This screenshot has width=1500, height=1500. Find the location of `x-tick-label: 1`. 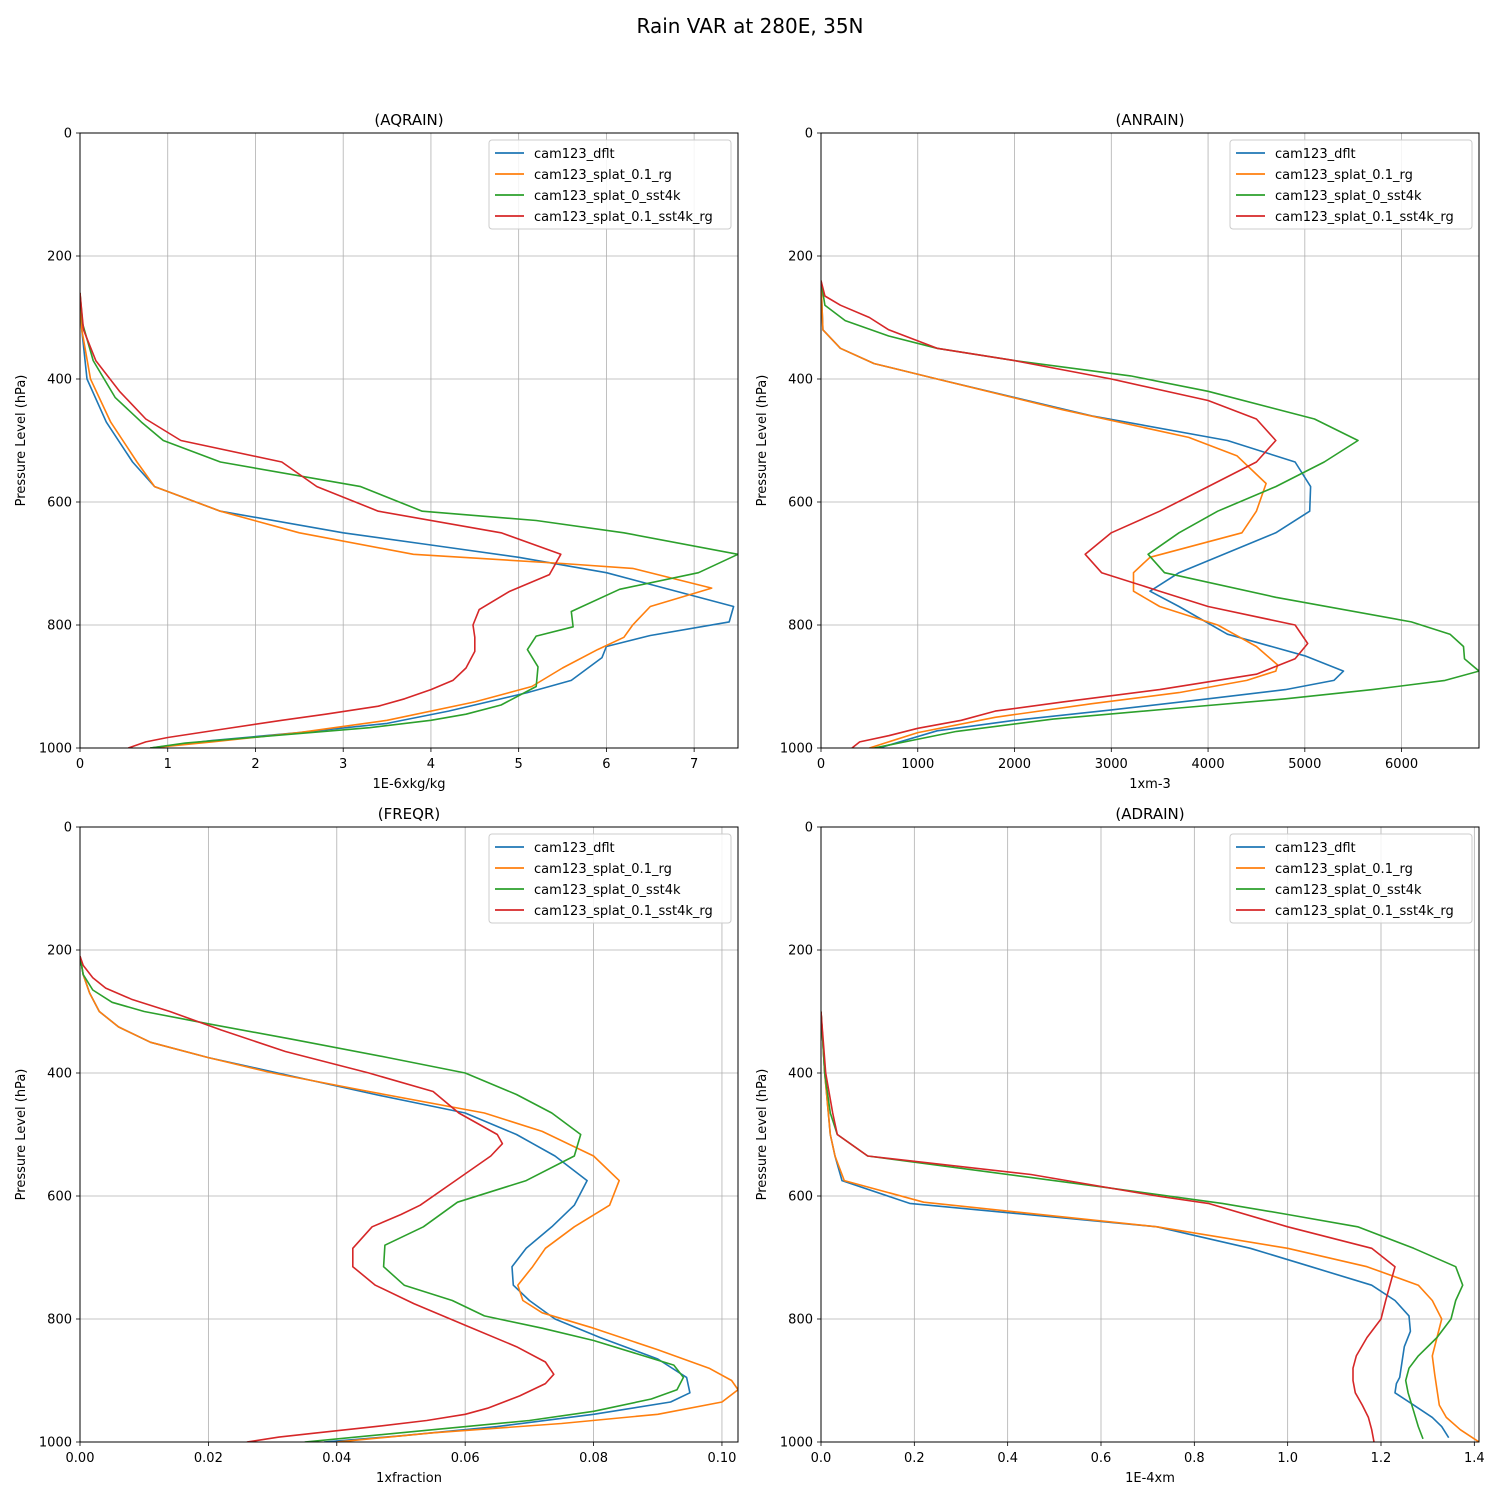

x-tick-label: 1 is located at coordinates (168, 764).